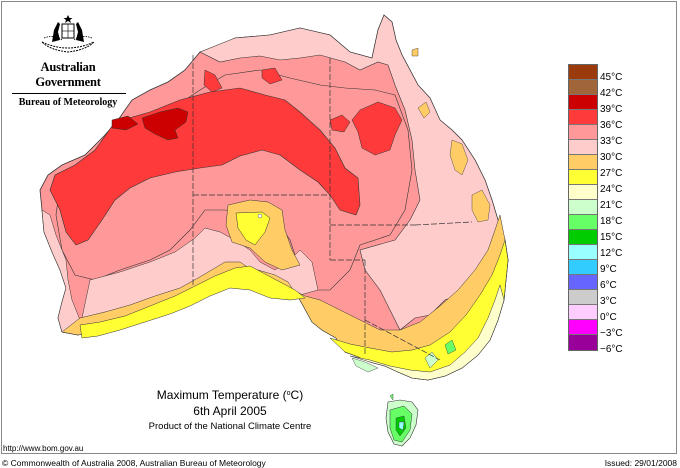 This screenshot has width=680, height=468. Describe the element at coordinates (608, 317) in the screenshot. I see `legend-label: 0°C` at that location.